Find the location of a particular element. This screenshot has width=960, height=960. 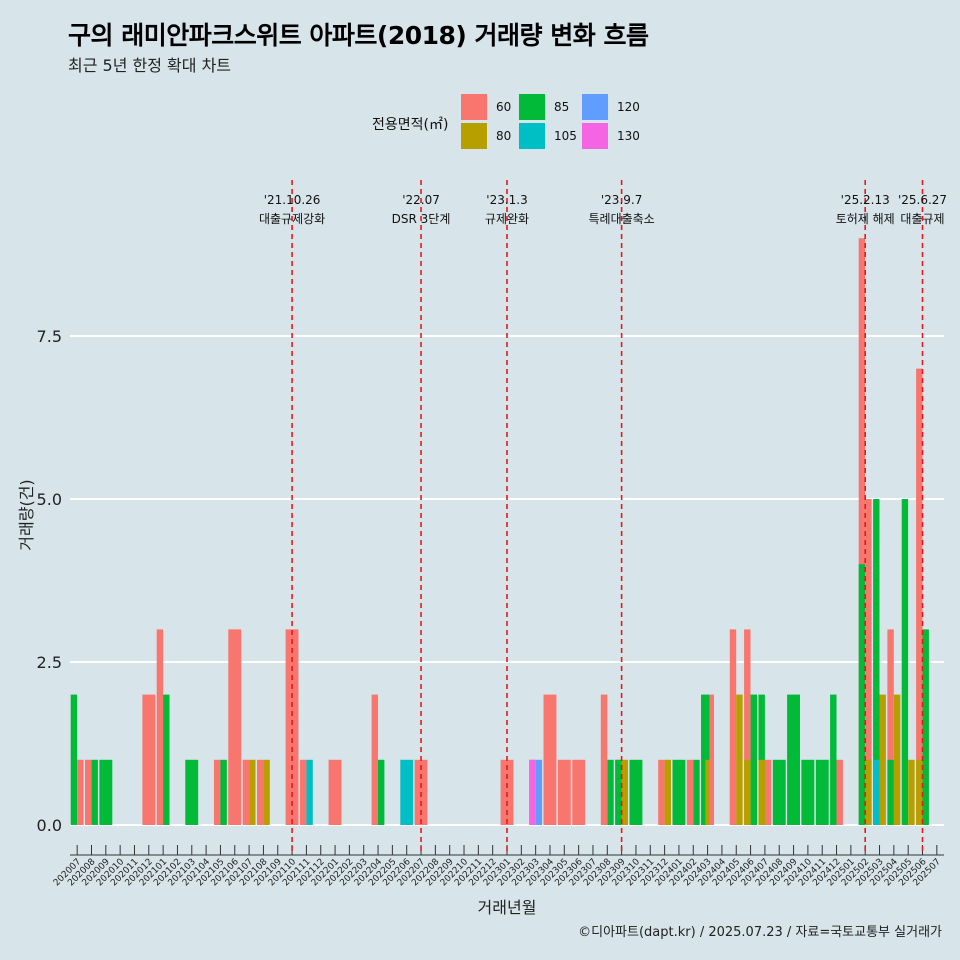

chart-title: 구의 래미안파크스위트 아파트(2018) 거래량 변화 흐름 is located at coordinates (358, 35).